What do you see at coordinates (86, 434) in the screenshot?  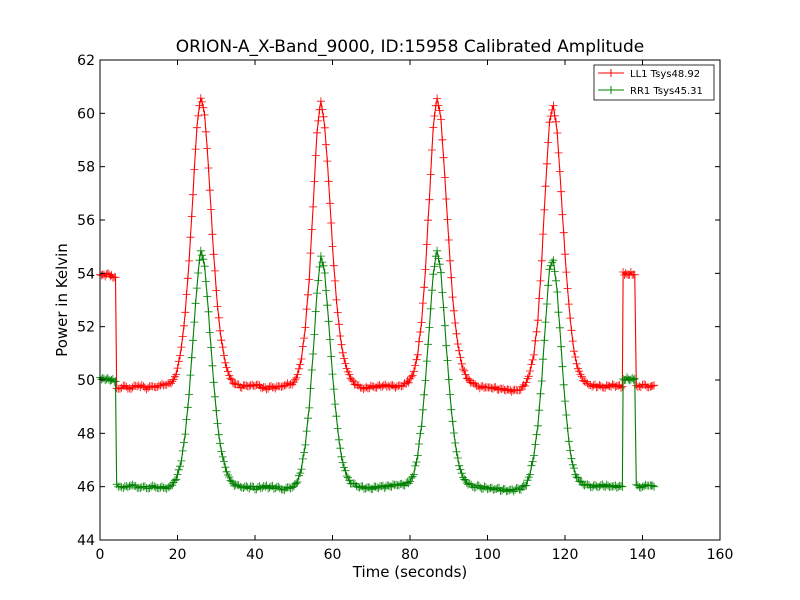 I see `y-tick-label: 48` at bounding box center [86, 434].